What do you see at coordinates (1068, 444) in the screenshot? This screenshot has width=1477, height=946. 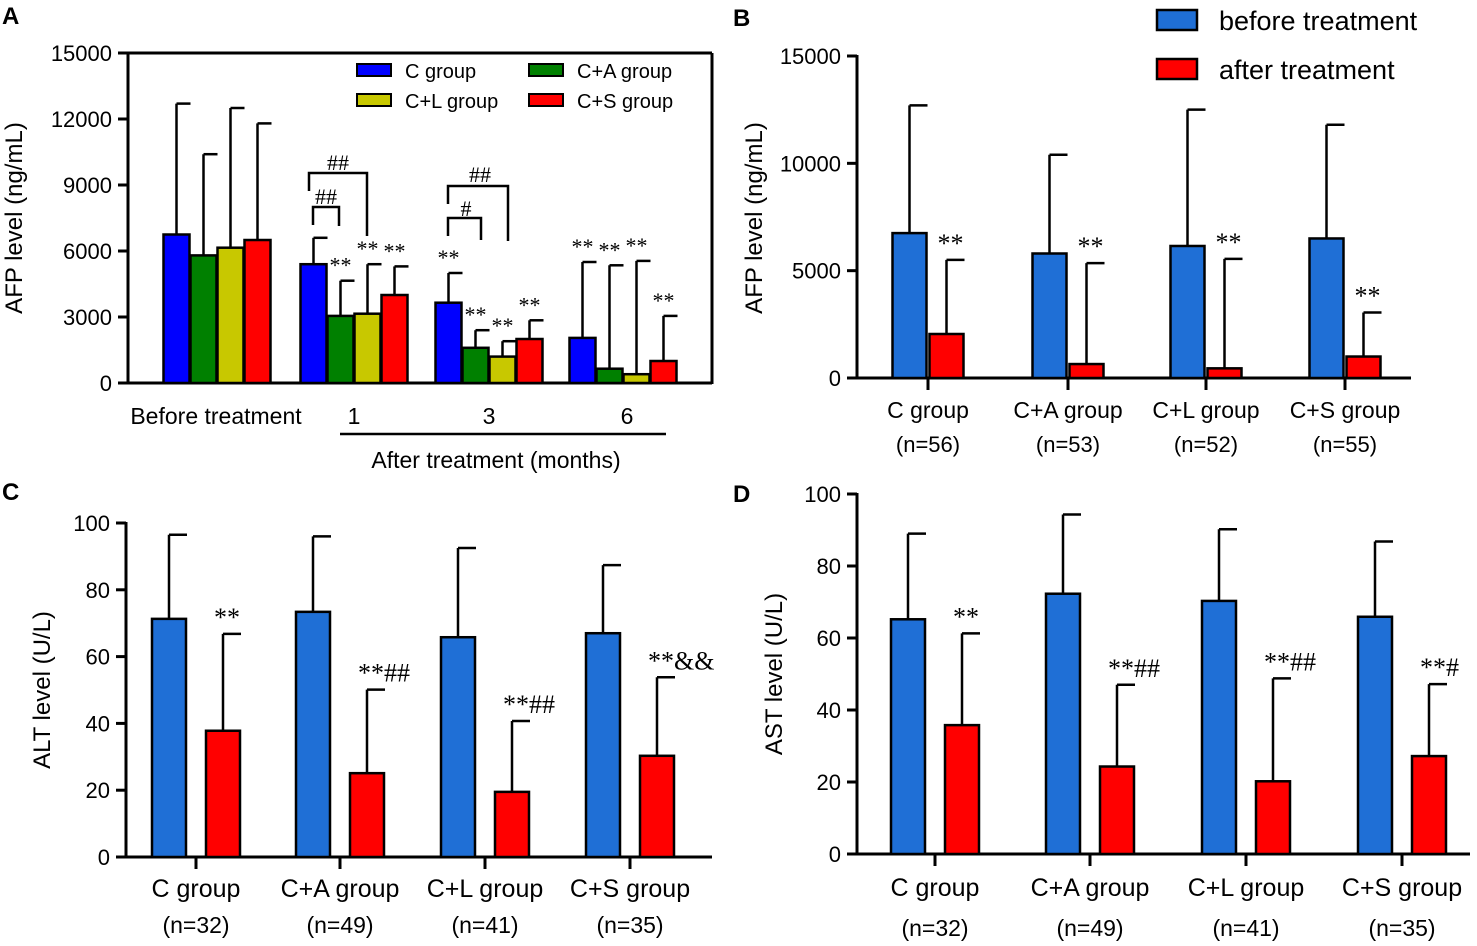 I see `sample-size-label: (n=53)` at bounding box center [1068, 444].